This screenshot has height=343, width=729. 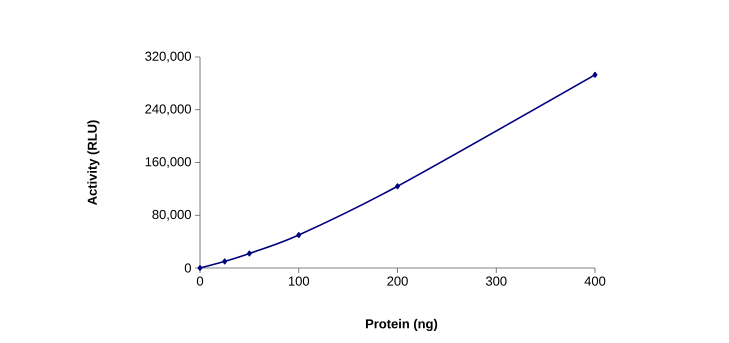 What do you see at coordinates (299, 281) in the screenshot?
I see `x-tick-label: 100` at bounding box center [299, 281].